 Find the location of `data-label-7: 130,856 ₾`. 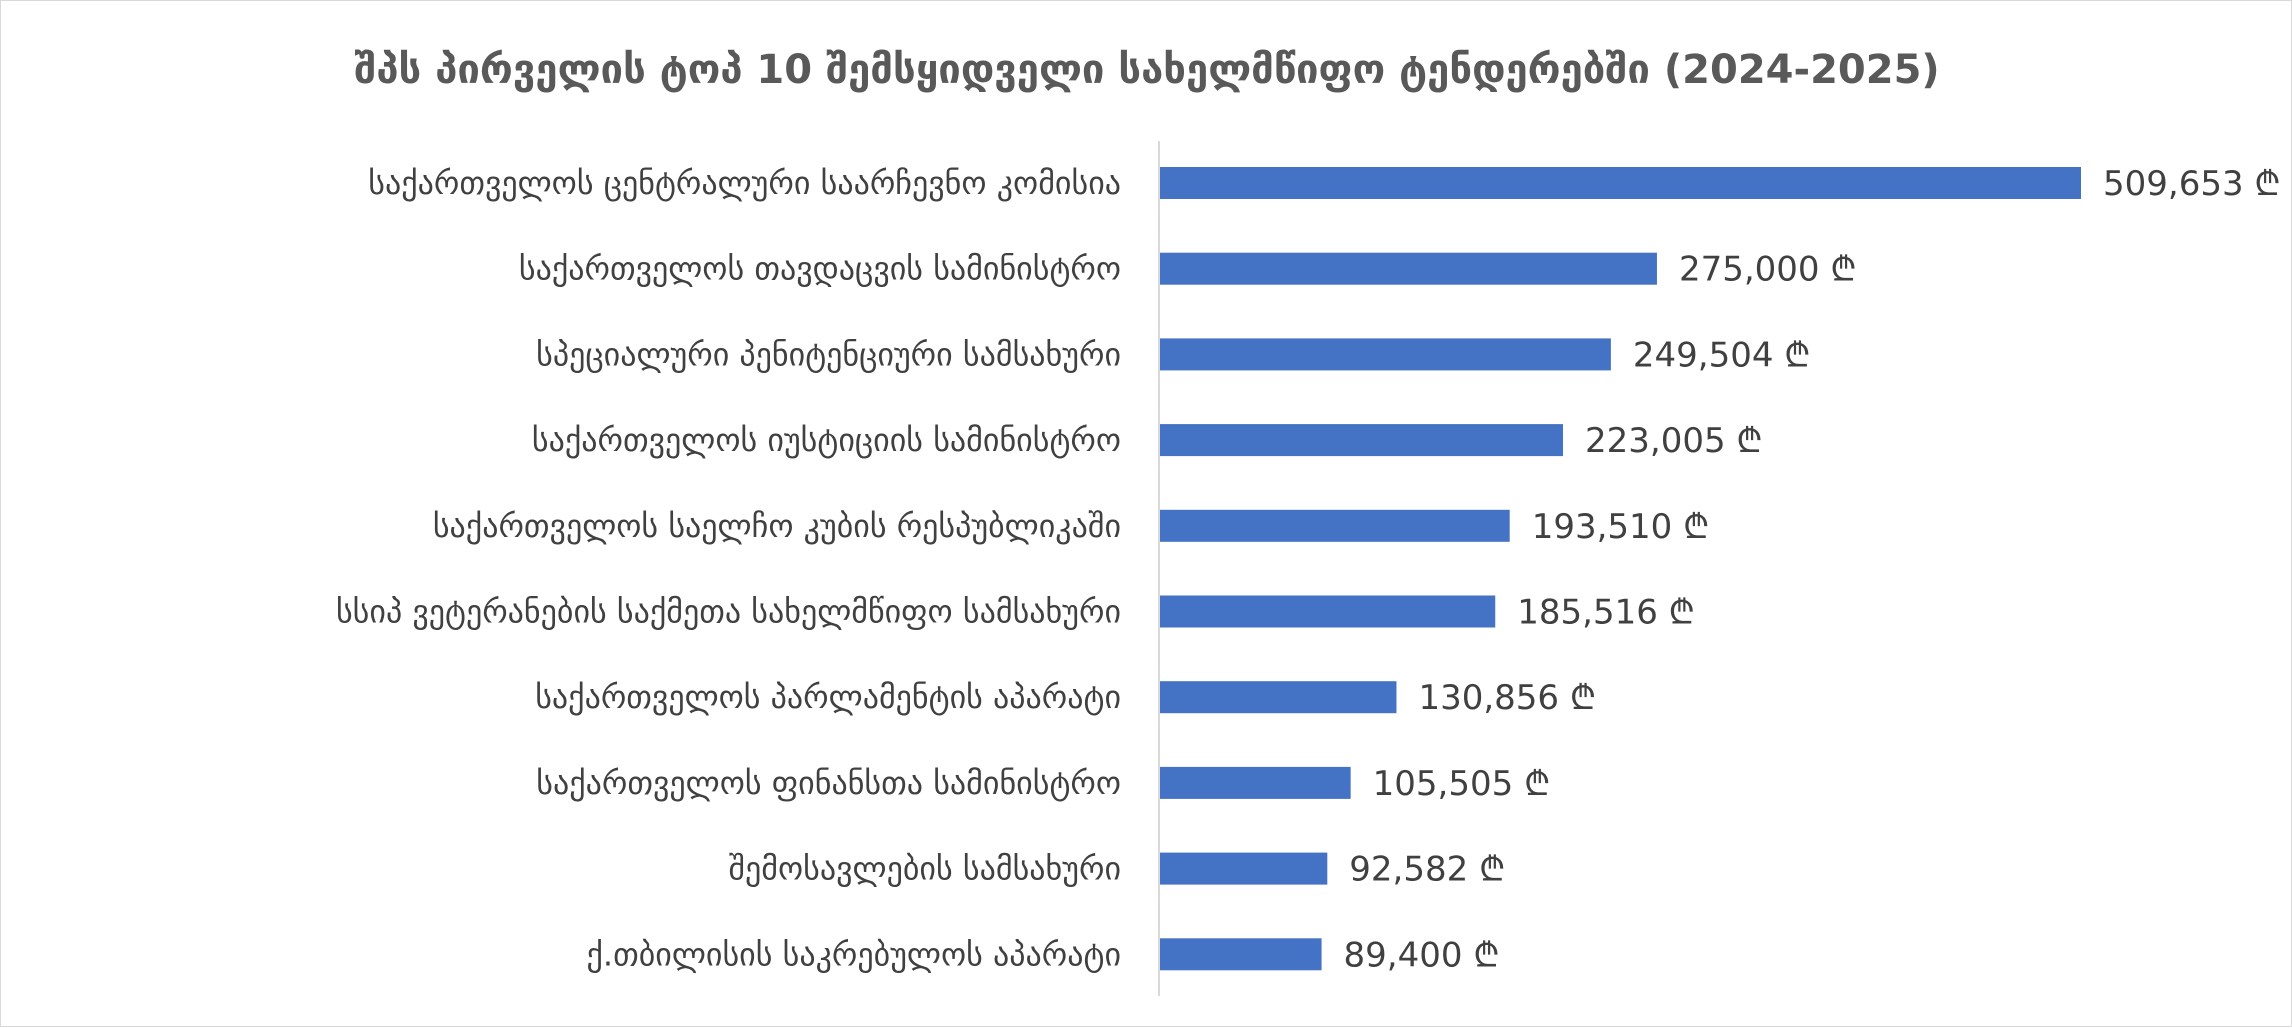

data-label-7: 130,856 ₾ is located at coordinates (1507, 698).